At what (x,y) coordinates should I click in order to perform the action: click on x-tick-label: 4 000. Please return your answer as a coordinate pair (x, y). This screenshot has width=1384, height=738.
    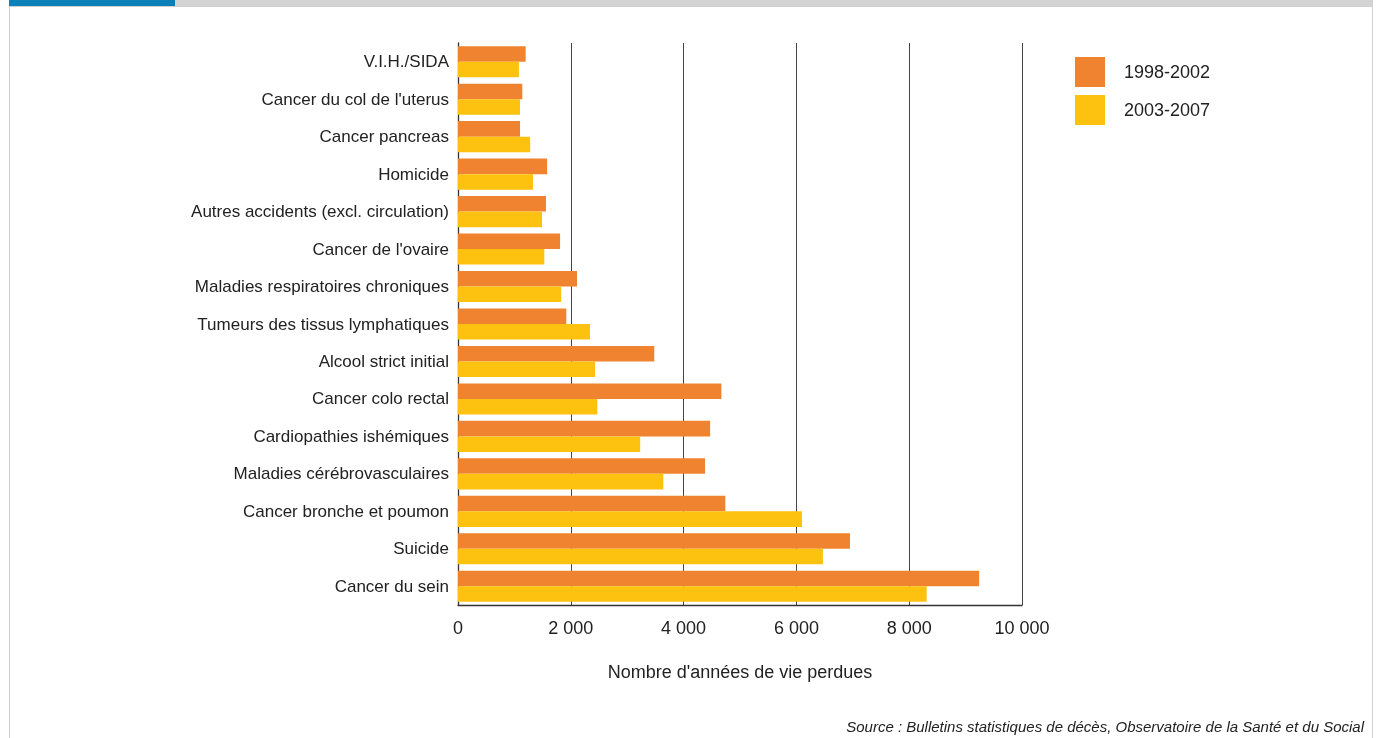
    Looking at the image, I should click on (684, 628).